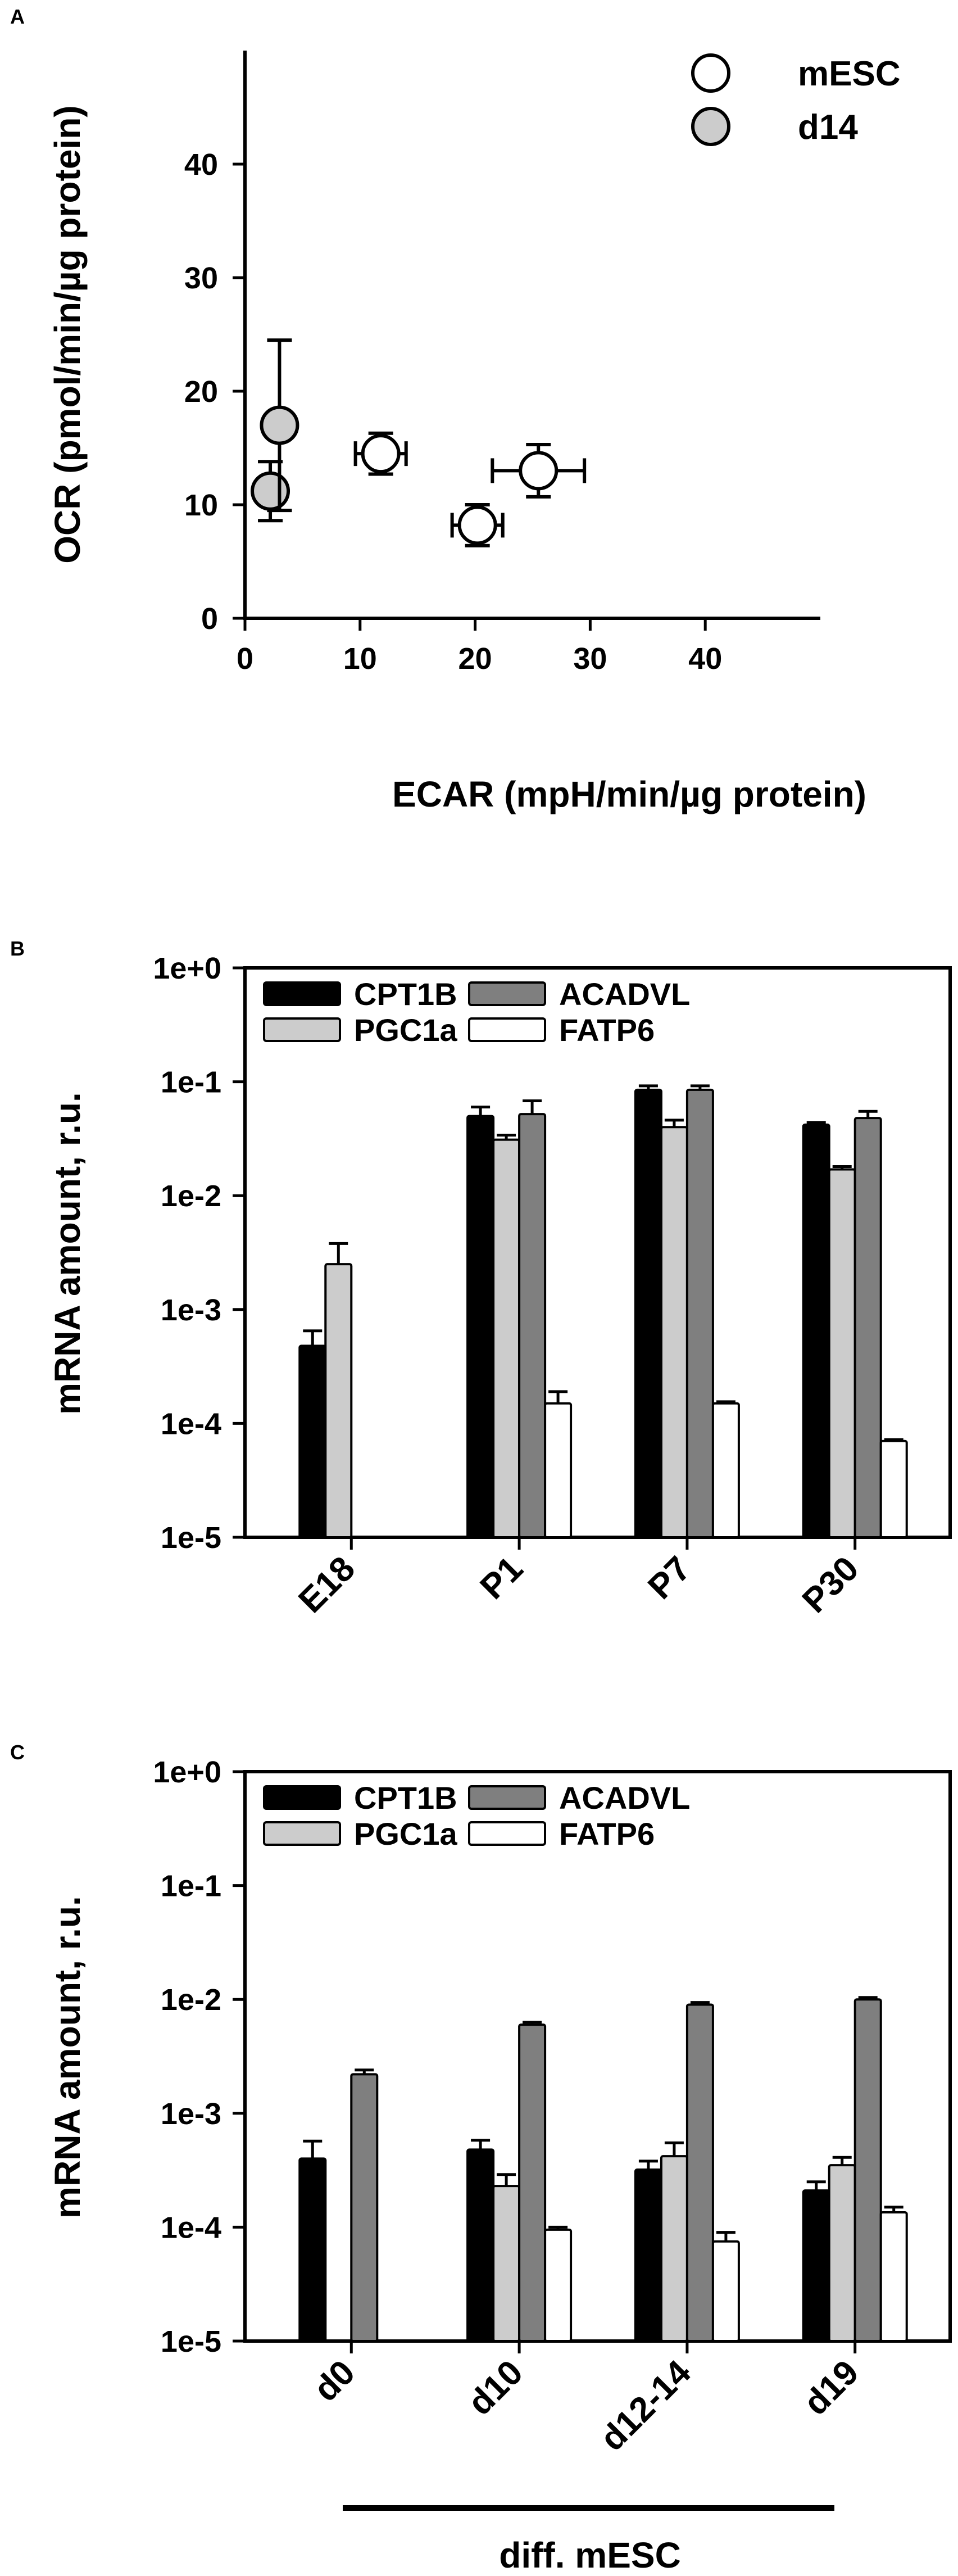 The width and height of the screenshot is (958, 2576). Describe the element at coordinates (191, 2114) in the screenshot. I see `panel-c-y-tick-label: 1e-3` at that location.